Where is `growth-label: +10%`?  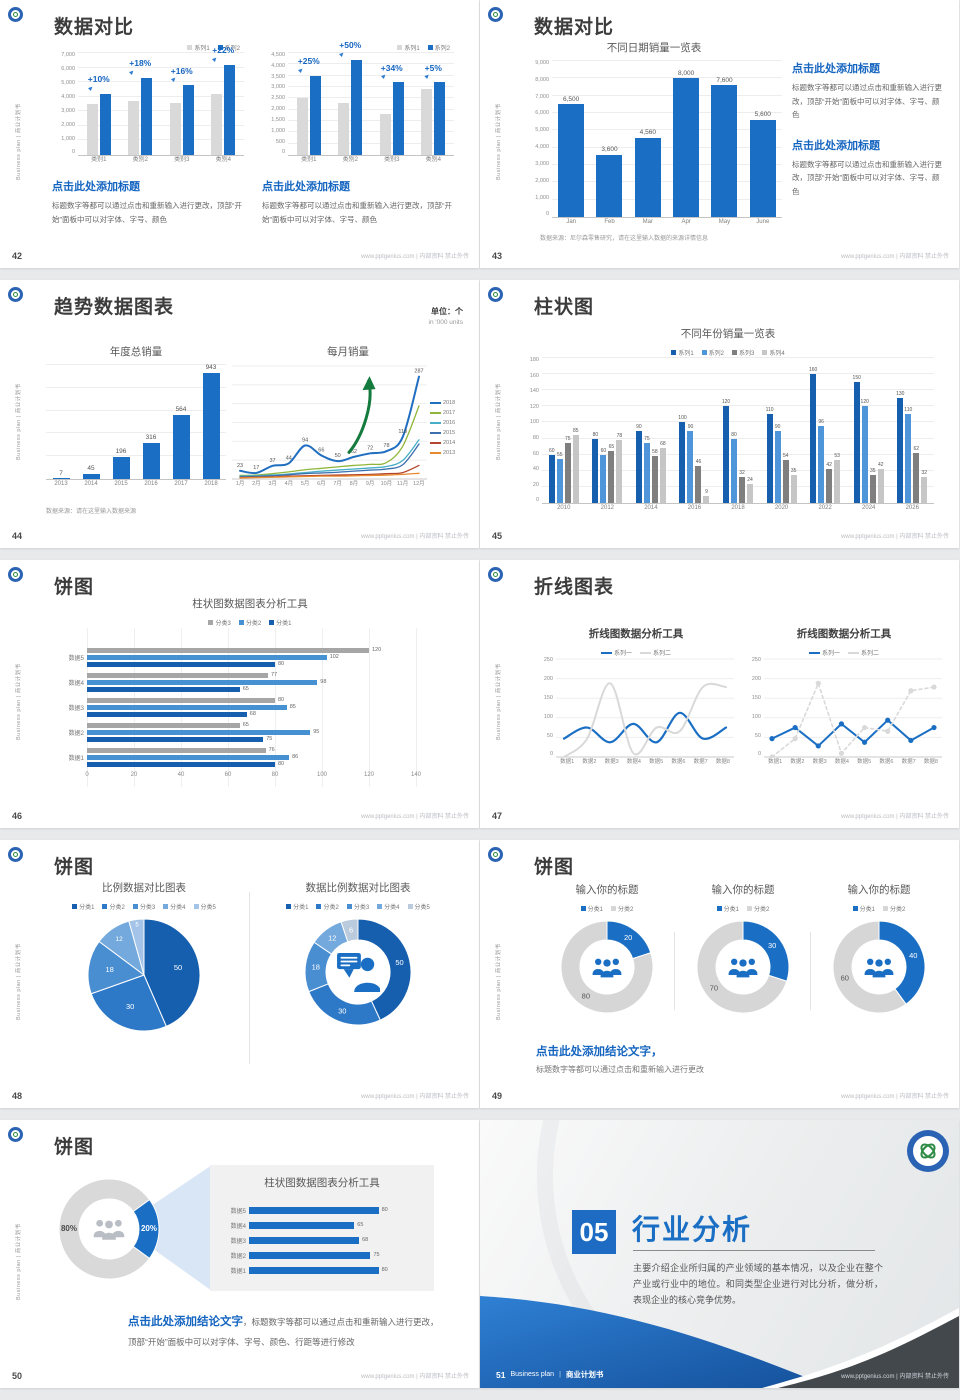 growth-label: +10% is located at coordinates (98, 79).